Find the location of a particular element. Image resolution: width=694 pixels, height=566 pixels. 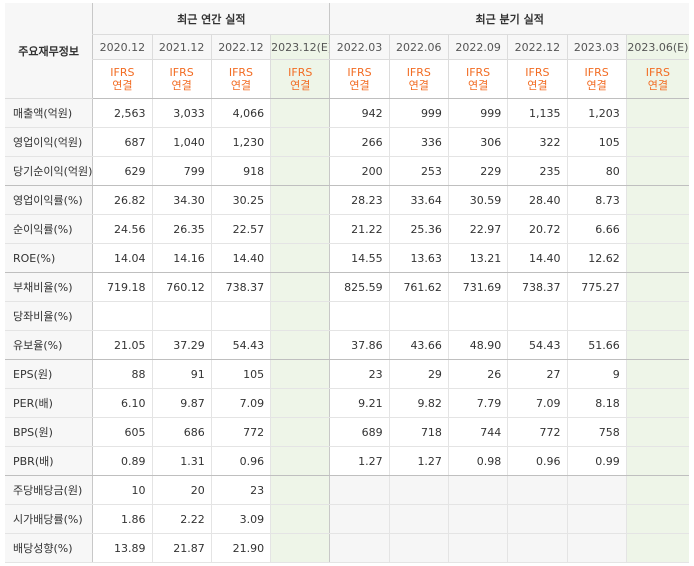

quarter-cell: 229 is located at coordinates (477, 171).